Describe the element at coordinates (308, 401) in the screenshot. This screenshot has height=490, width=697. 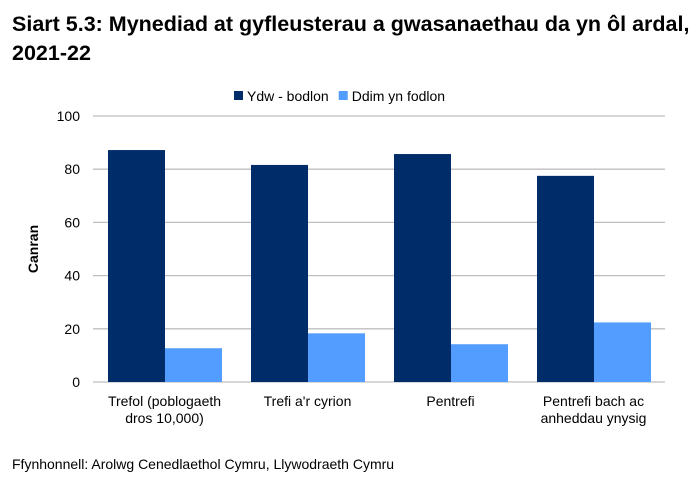
I see `x-tick-label: Trefi a'r cyrion` at that location.